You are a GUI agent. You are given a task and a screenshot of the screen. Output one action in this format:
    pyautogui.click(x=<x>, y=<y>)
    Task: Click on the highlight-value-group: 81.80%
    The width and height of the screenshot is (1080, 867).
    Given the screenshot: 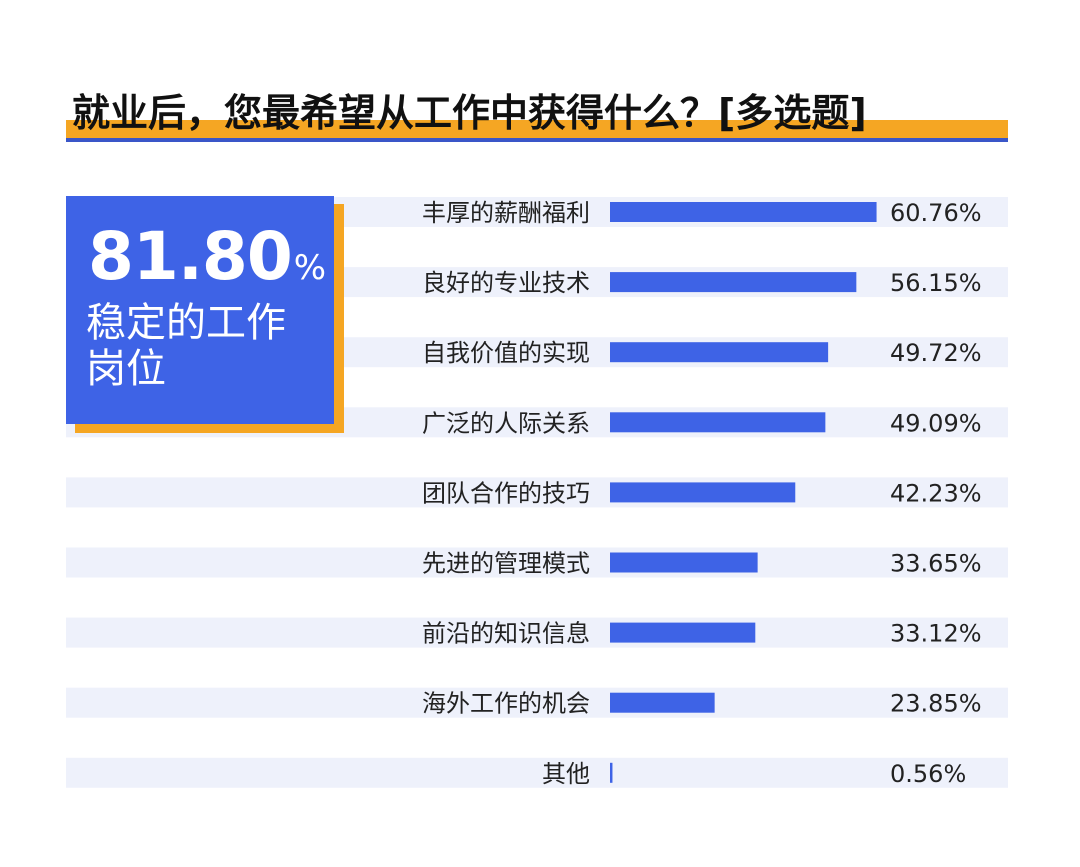 What is the action you would take?
    pyautogui.click(x=207, y=256)
    